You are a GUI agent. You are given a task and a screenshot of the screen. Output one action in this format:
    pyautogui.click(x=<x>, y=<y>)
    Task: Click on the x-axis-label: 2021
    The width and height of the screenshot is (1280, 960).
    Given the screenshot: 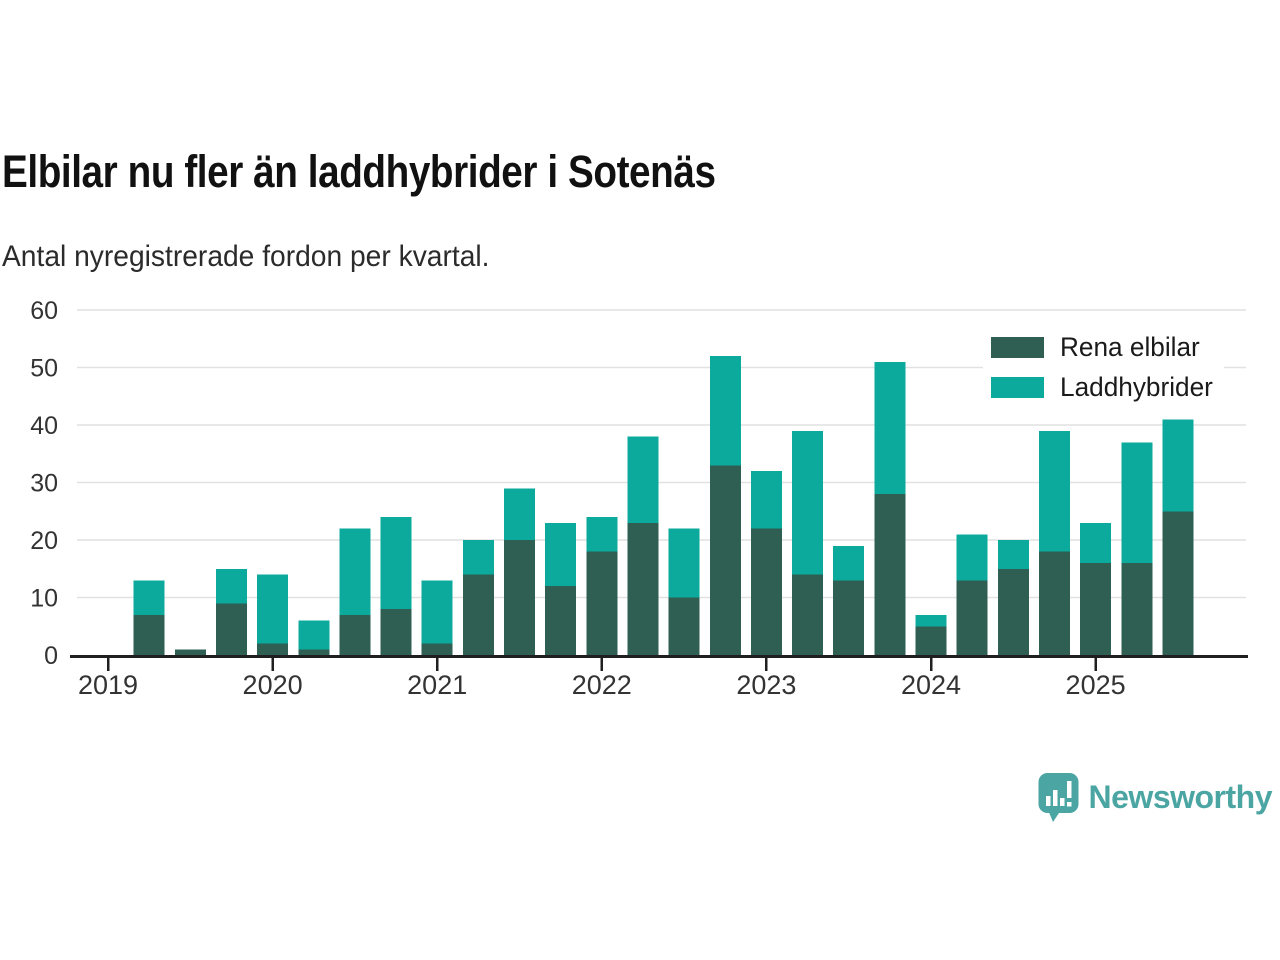 What is the action you would take?
    pyautogui.click(x=437, y=685)
    